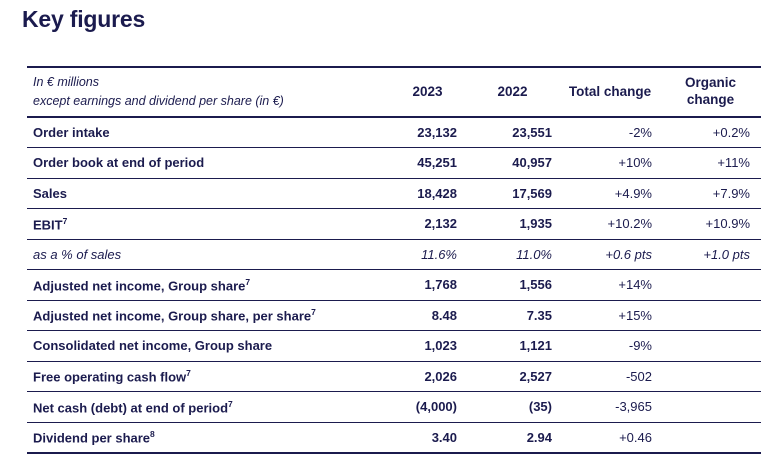 Image resolution: width=768 pixels, height=467 pixels. What do you see at coordinates (94, 437) in the screenshot?
I see `row-label: Dividend per share8` at bounding box center [94, 437].